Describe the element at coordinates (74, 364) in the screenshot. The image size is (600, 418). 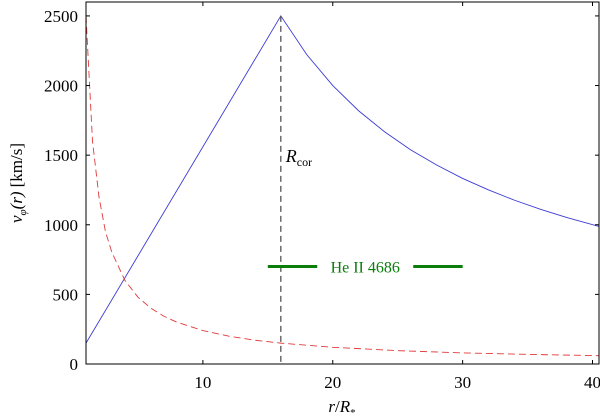
I see `y-tick-label: 0` at that location.